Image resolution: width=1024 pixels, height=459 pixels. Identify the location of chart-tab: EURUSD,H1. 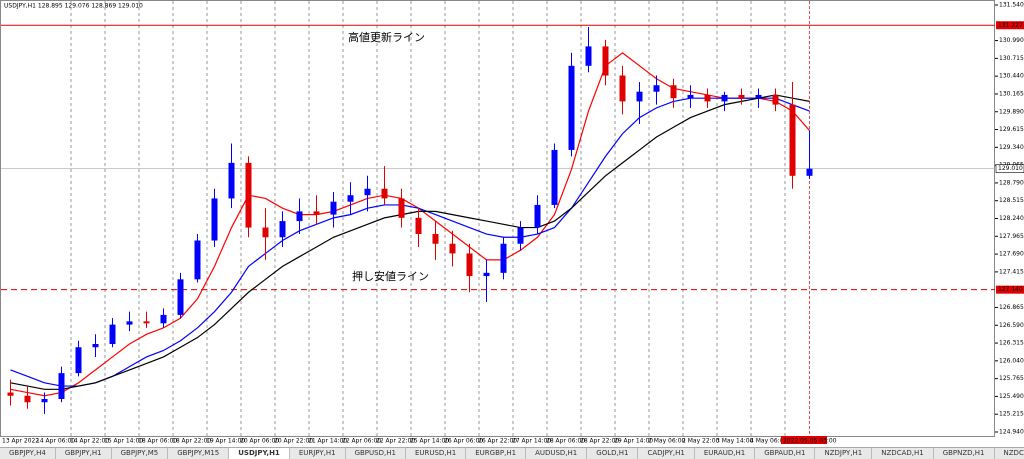
(436, 453).